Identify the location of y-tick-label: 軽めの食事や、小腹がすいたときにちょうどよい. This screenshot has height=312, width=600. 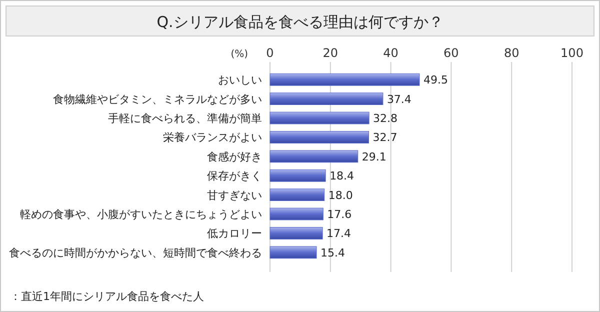
(141, 214).